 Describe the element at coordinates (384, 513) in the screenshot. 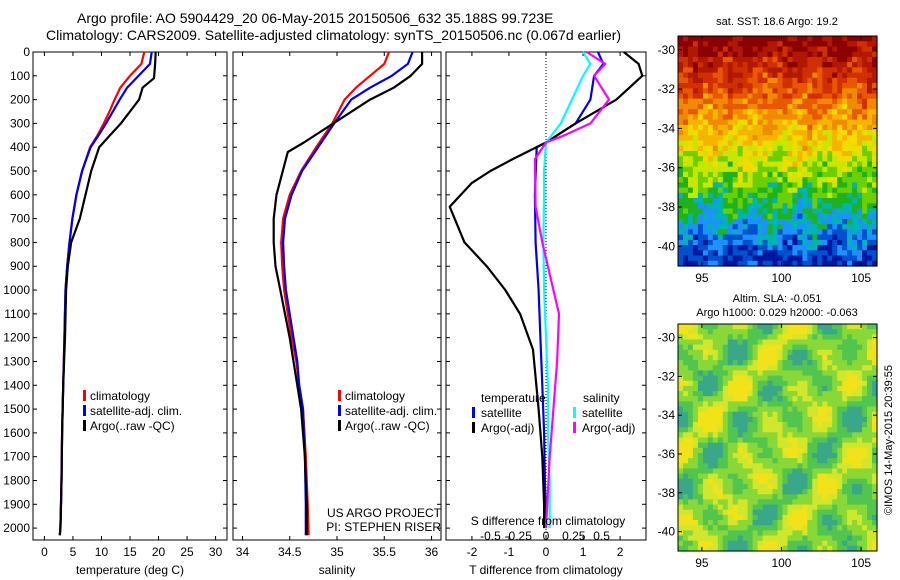

I see `project-note: US ARGO PROJECT` at that location.